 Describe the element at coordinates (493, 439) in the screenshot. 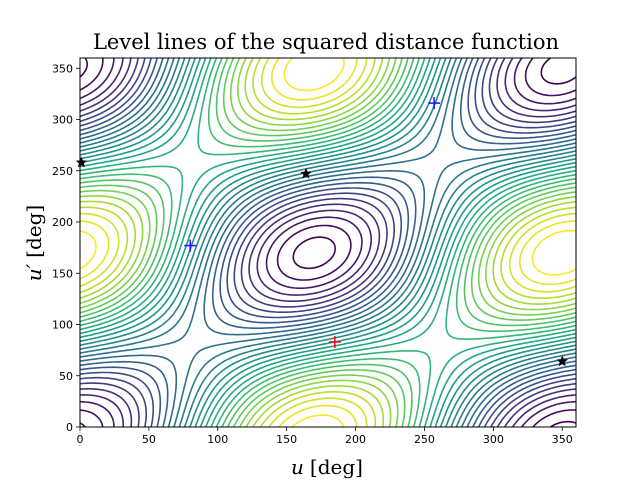

I see `x-tick-label: 300` at that location.